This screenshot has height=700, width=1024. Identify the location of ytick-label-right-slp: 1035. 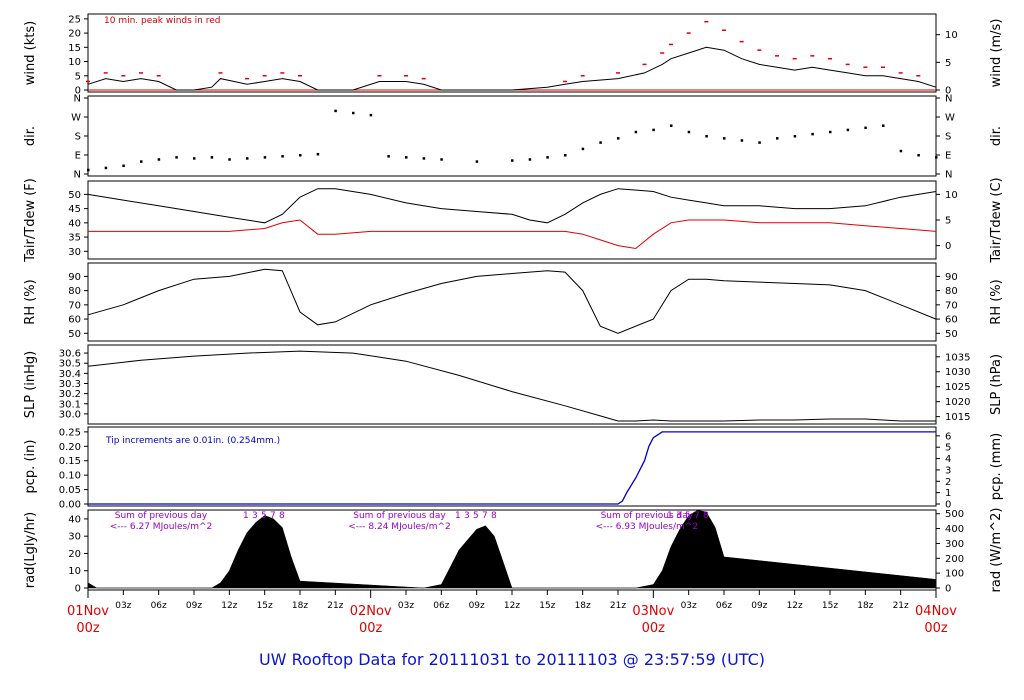
(957, 357).